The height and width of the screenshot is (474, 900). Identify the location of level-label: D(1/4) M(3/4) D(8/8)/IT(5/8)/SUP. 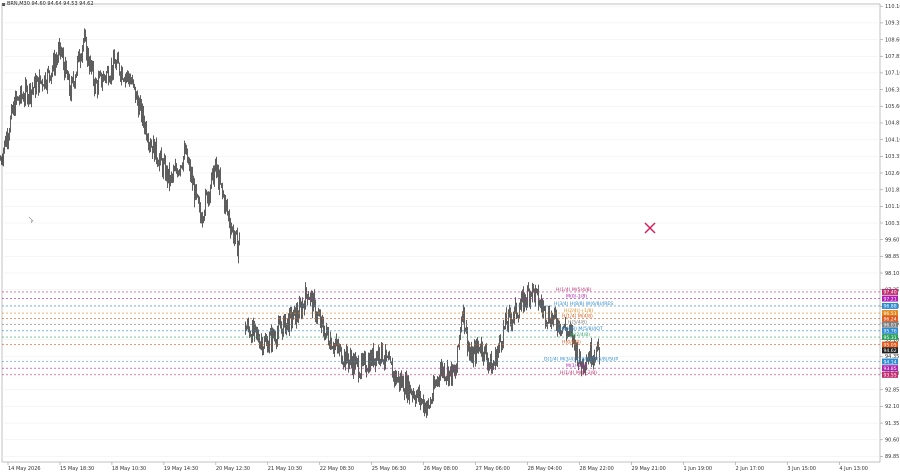
(581, 360).